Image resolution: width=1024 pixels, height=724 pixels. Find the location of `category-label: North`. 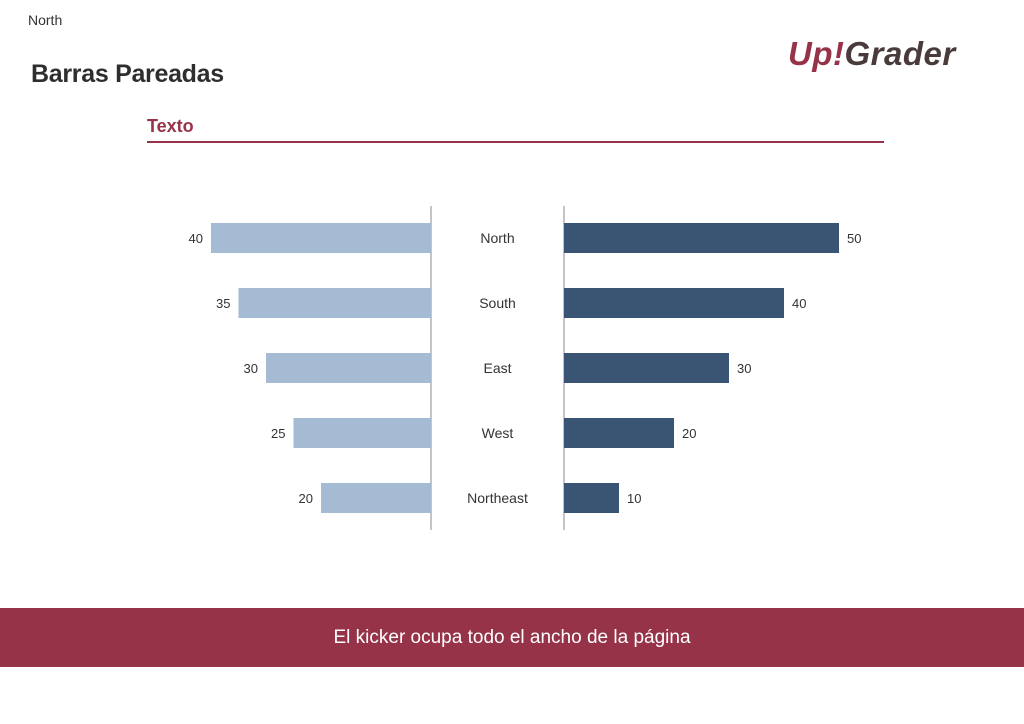

category-label: North is located at coordinates (497, 238).